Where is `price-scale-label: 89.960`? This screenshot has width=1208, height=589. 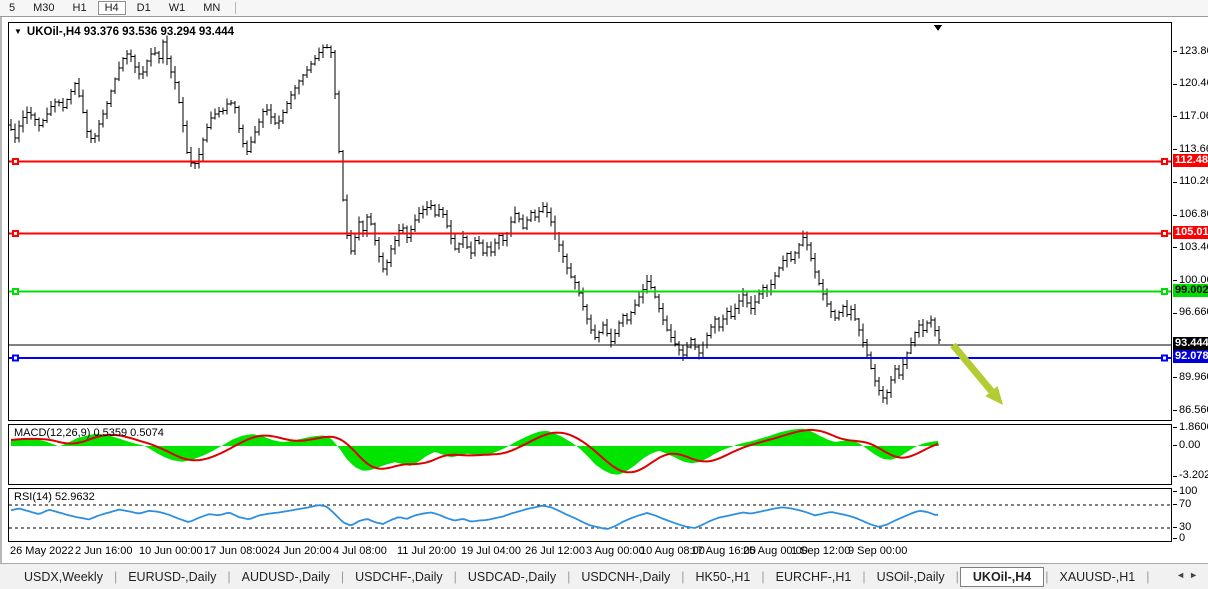 price-scale-label: 89.960 is located at coordinates (1193, 376).